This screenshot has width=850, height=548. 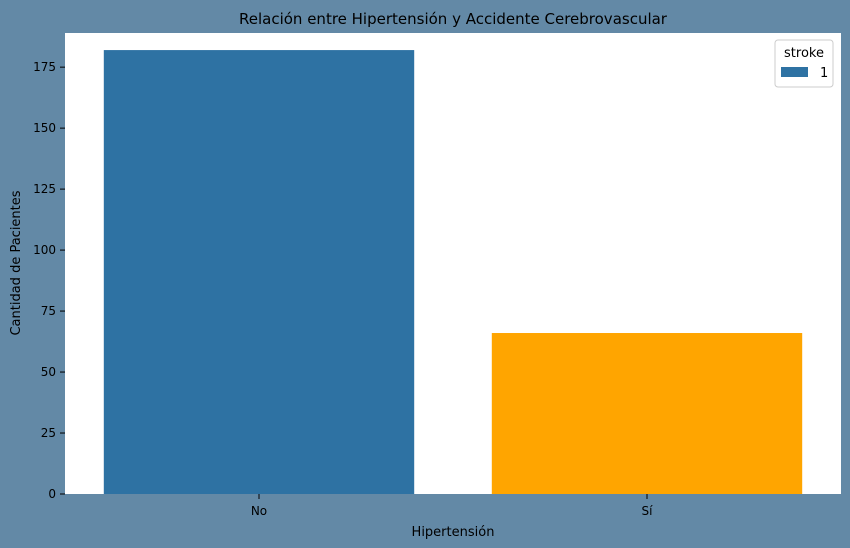 I want to click on y-tick-label: 75, so click(x=48, y=311).